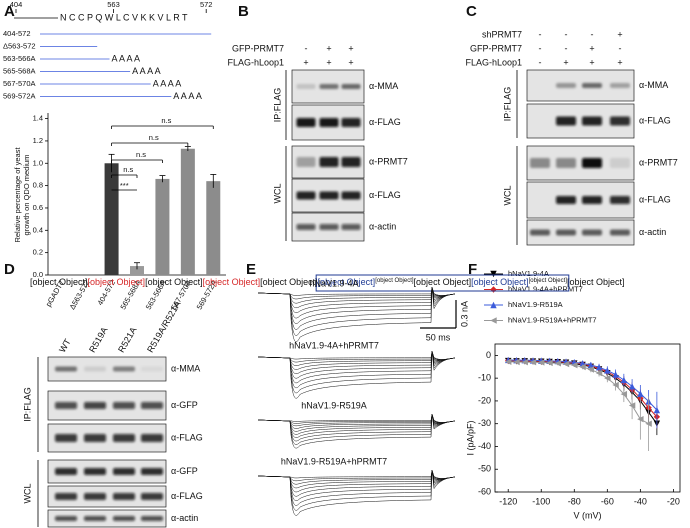 The height and width of the screenshot is (528, 690). What do you see at coordinates (484, 469) in the screenshot?
I see `y-tick-label: -50` at bounding box center [484, 469].